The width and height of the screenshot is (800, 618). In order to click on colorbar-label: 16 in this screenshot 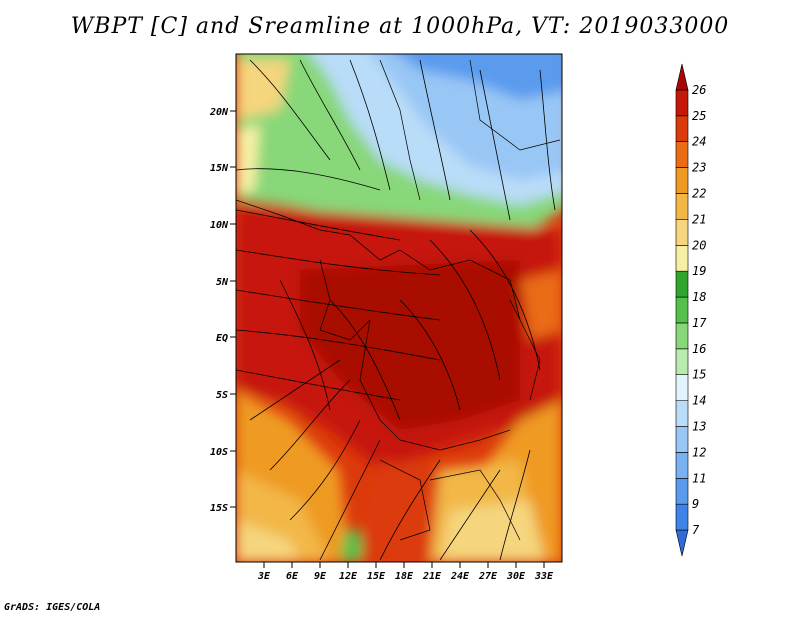, I will do `click(699, 349)`.